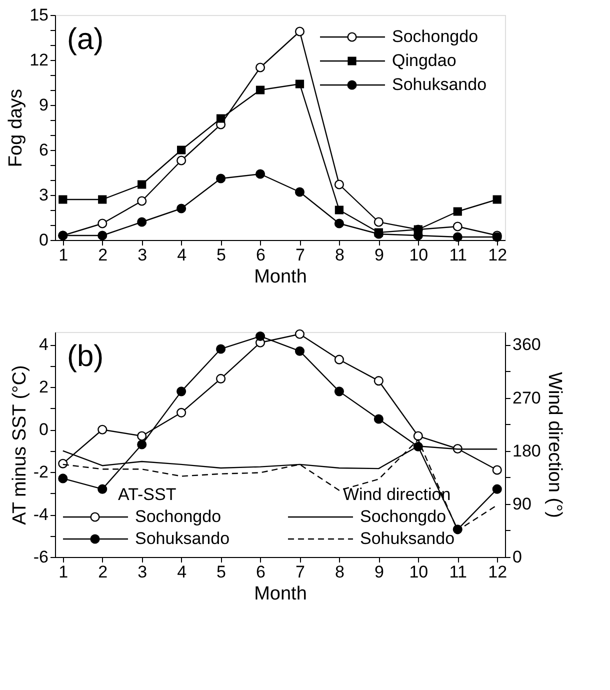 The image size is (610, 690). What do you see at coordinates (40, 472) in the screenshot?
I see `y-tick-label: -2` at bounding box center [40, 472].